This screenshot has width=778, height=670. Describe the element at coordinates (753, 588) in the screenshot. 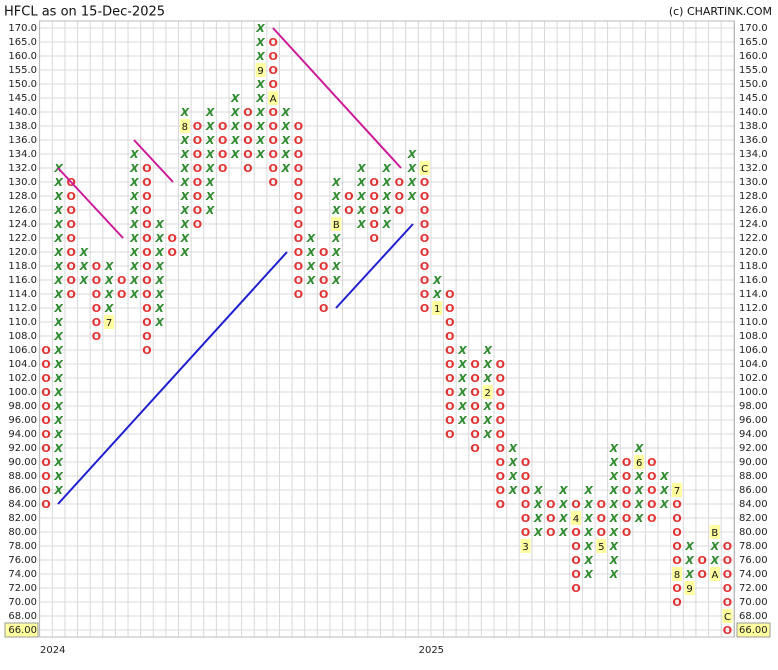

I see `y2-tick-label: 72.00` at that location.